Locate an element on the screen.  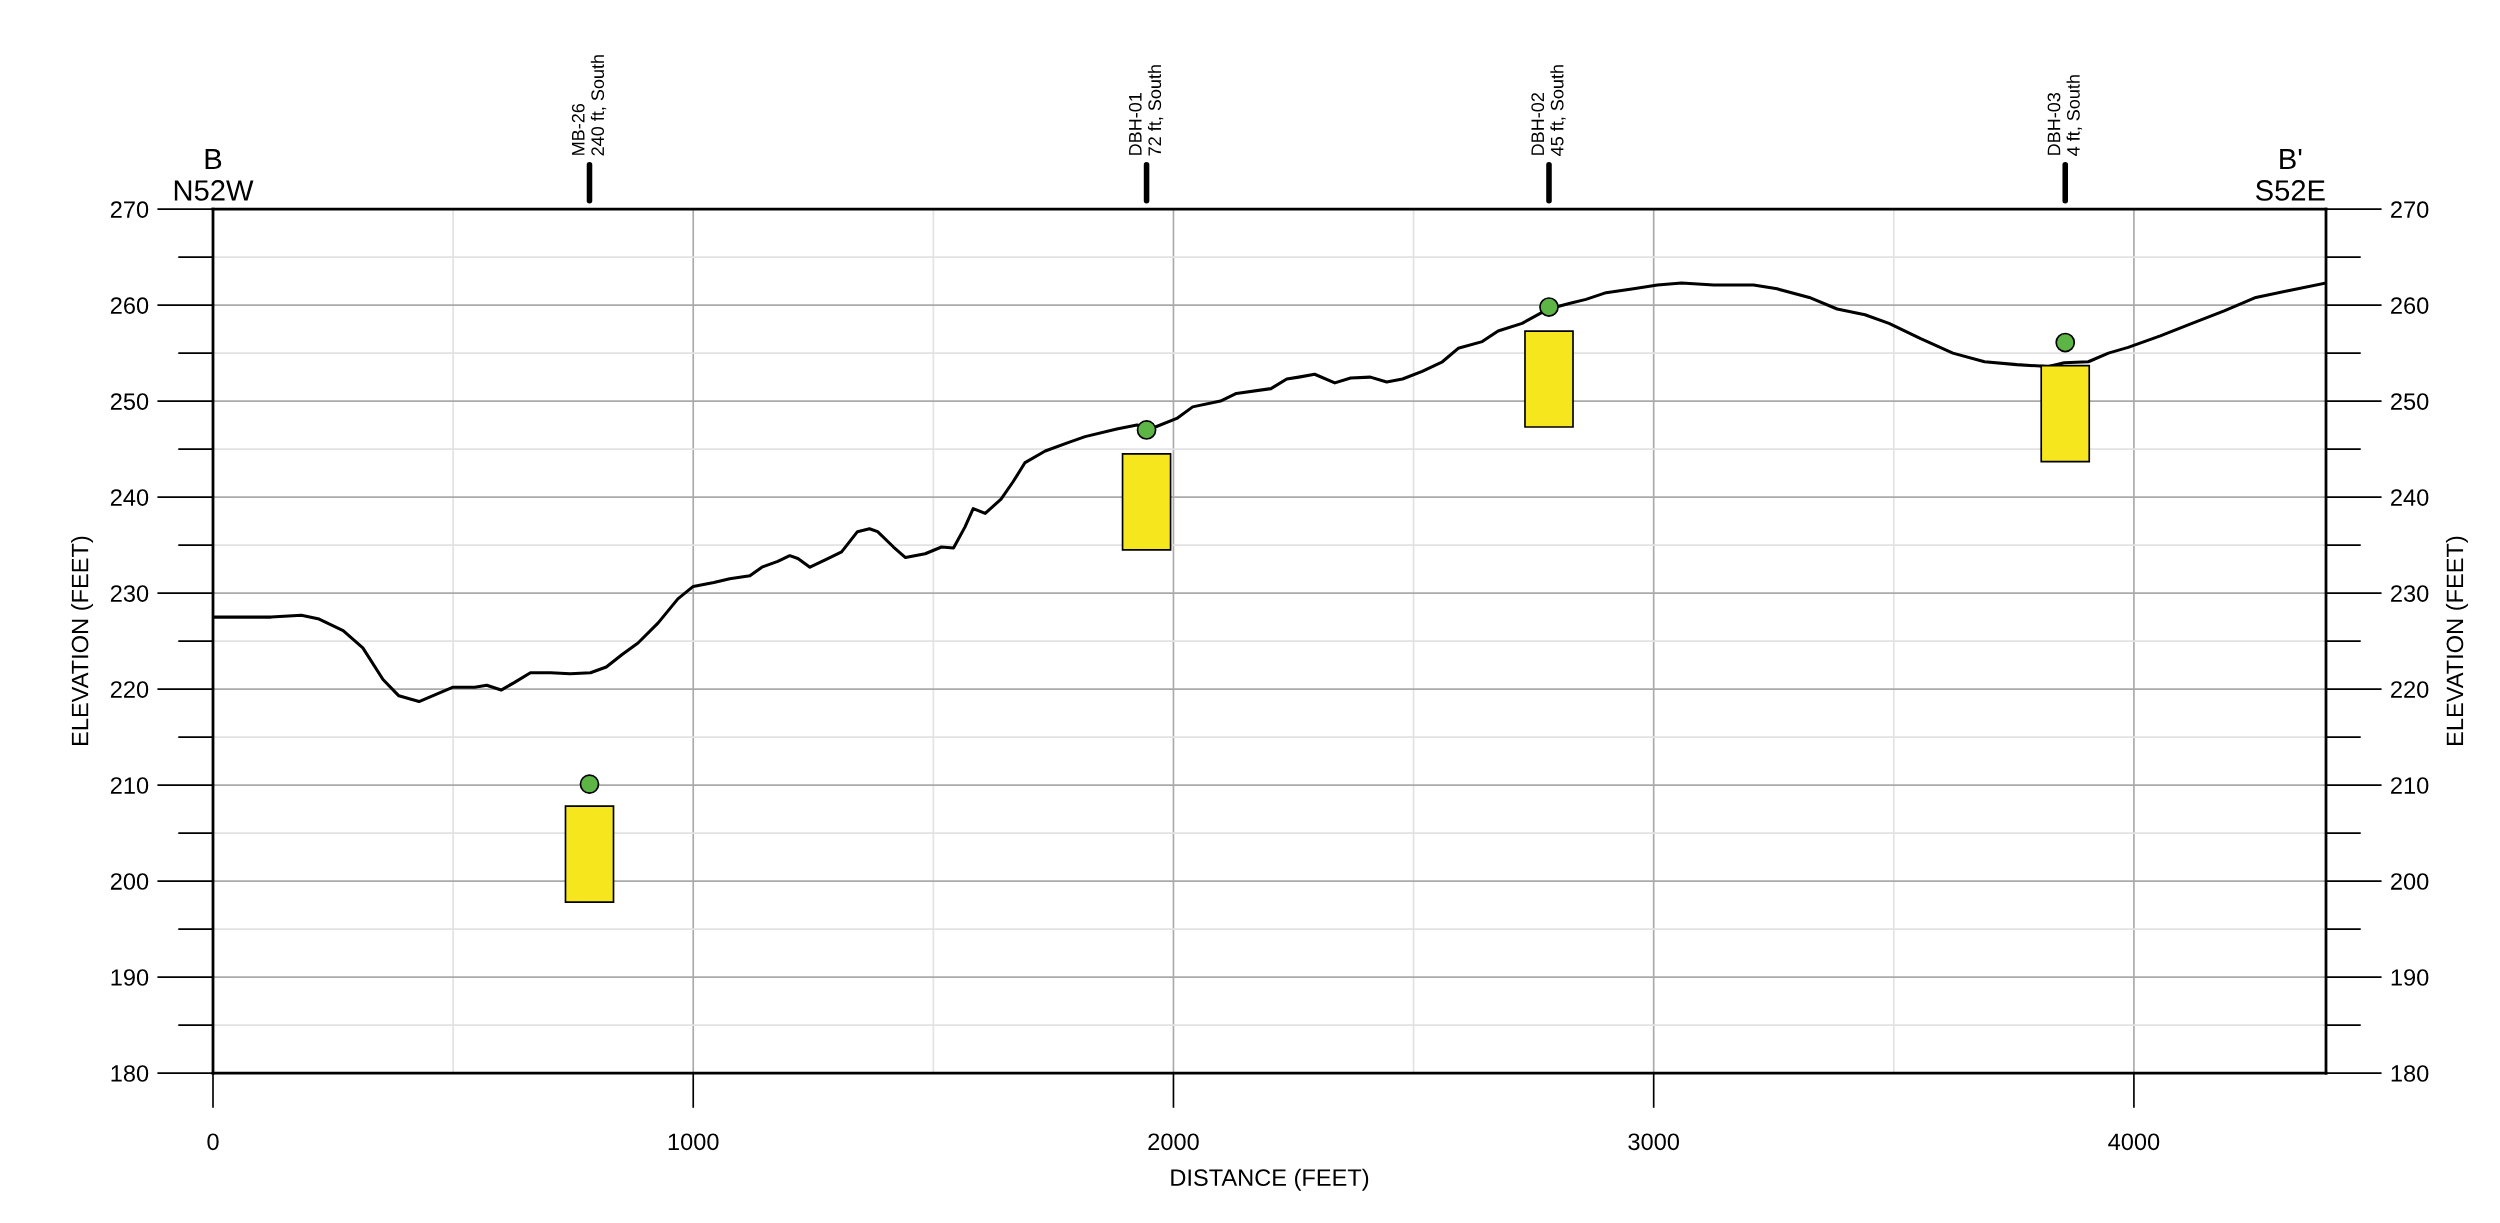
y2-tick-label: 190 is located at coordinates (2410, 977).